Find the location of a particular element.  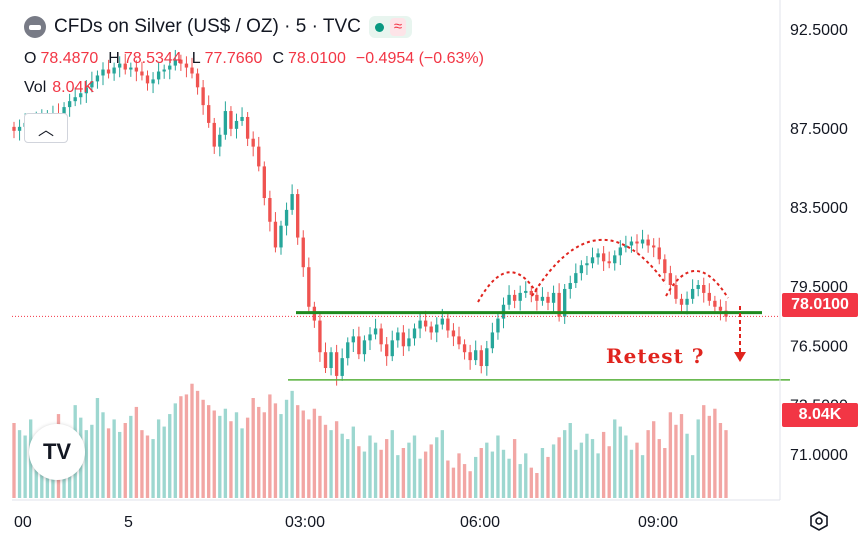

retest-annotation: Retest ? is located at coordinates (655, 356).